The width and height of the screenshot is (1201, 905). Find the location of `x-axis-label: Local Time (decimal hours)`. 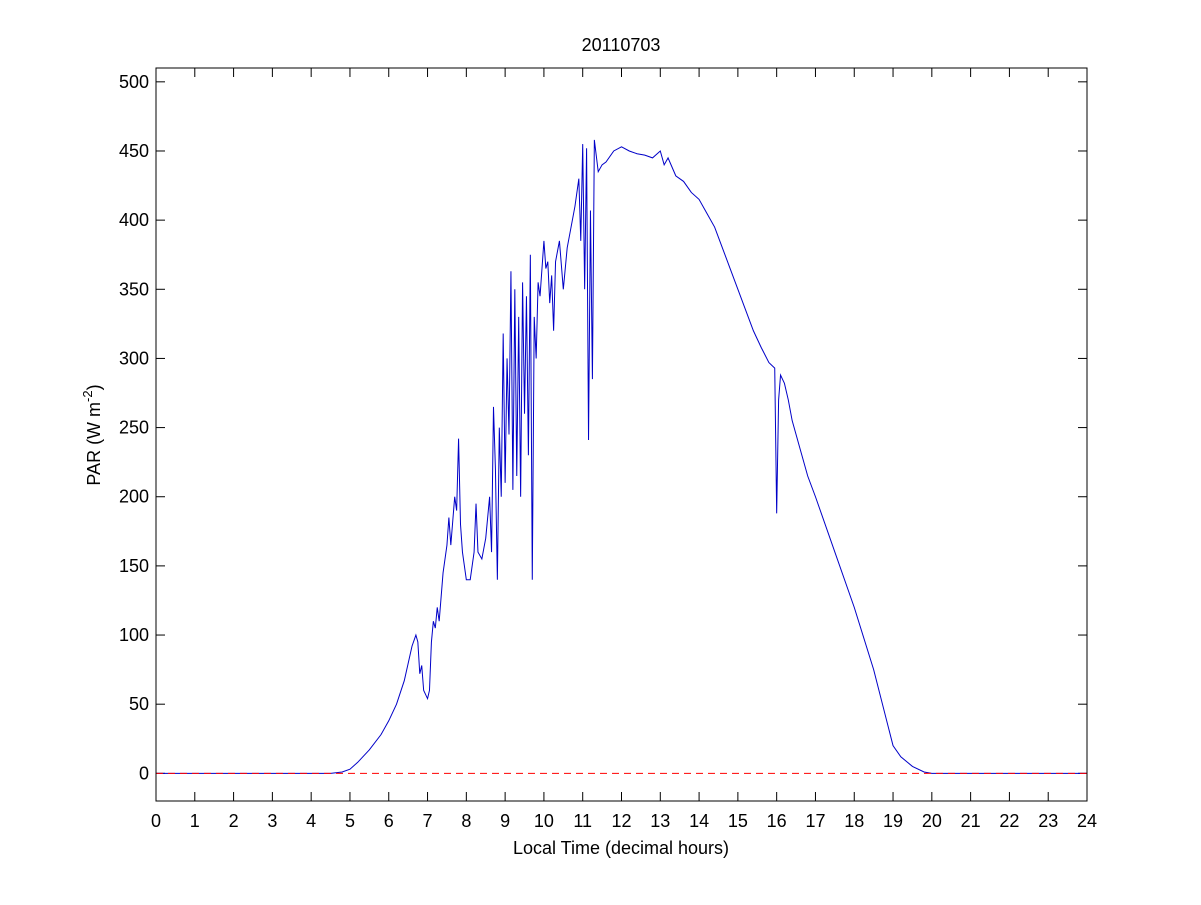

x-axis-label: Local Time (decimal hours) is located at coordinates (621, 848).